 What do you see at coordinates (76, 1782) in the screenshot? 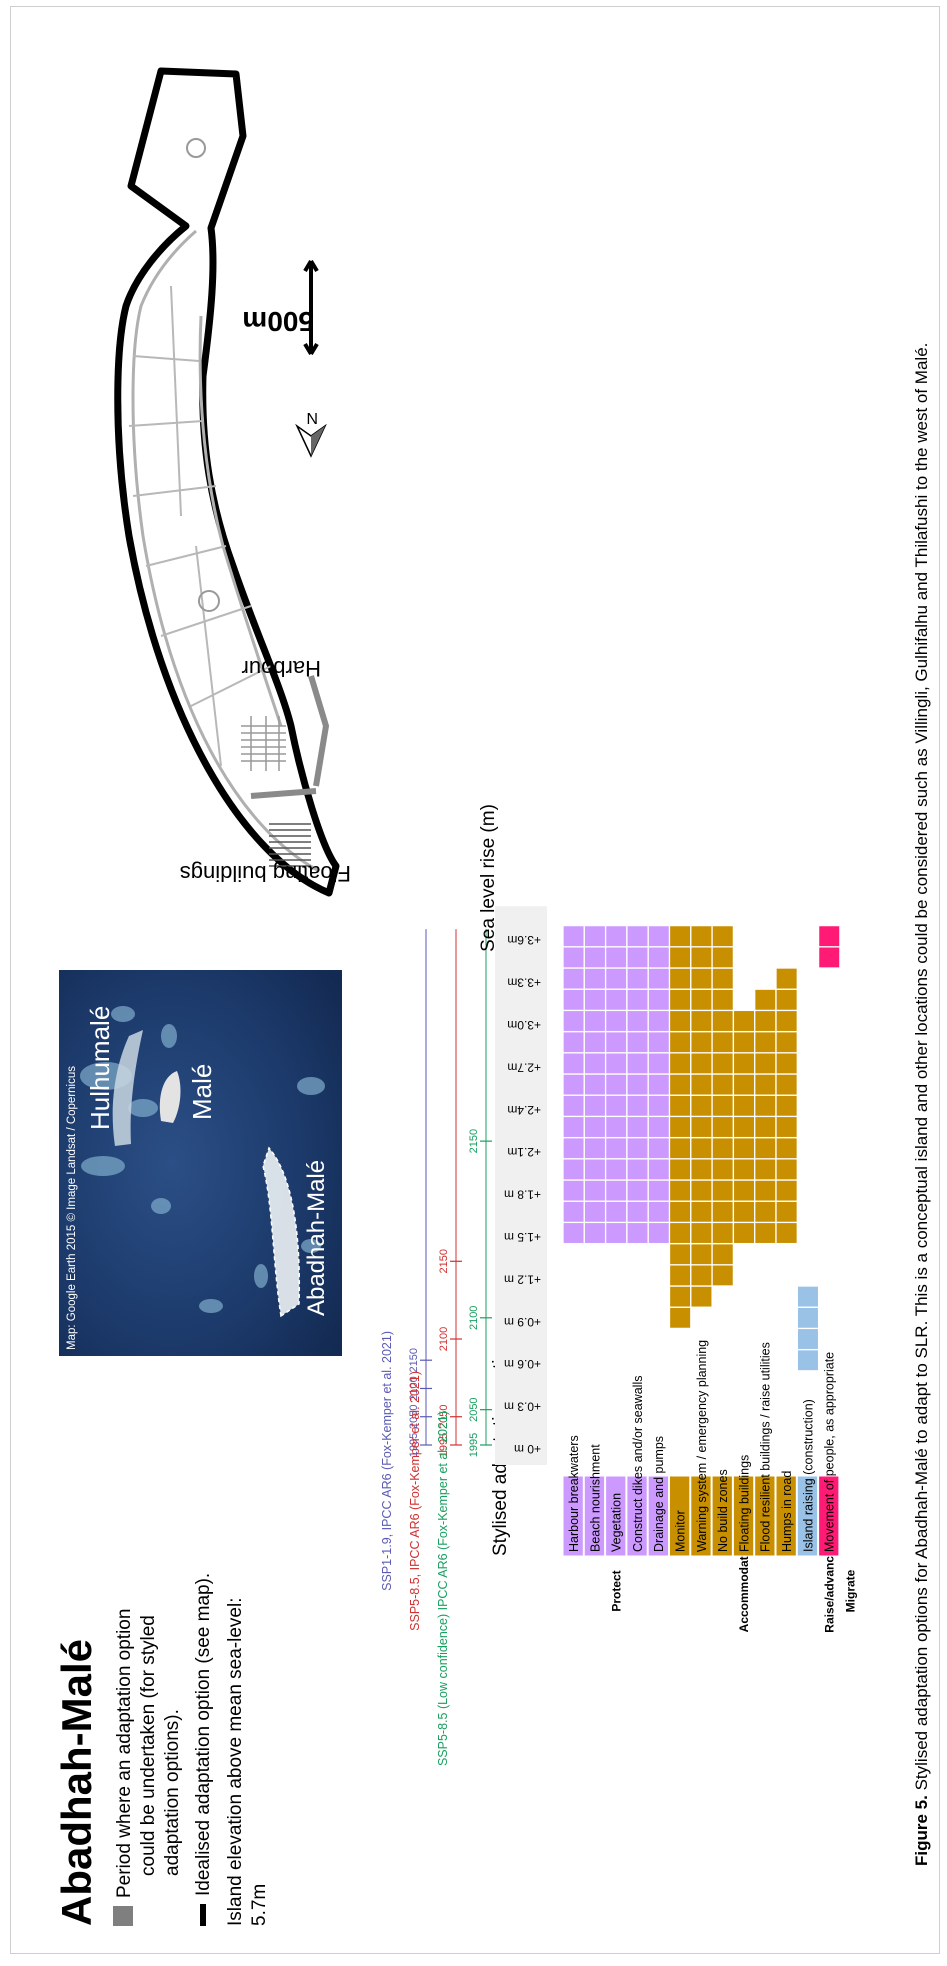
I see `figure-title: Abadhah-Malé` at bounding box center [76, 1782].